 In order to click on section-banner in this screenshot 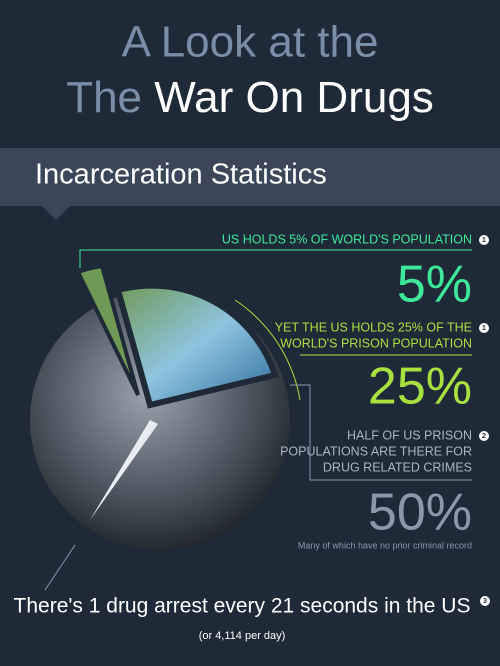, I will do `click(250, 177)`.